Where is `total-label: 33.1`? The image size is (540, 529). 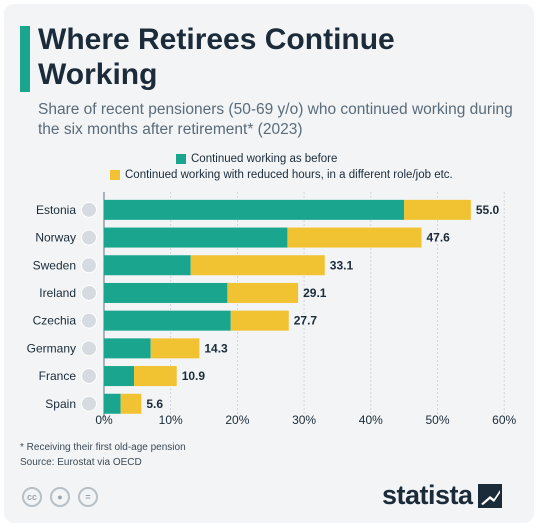 total-label: 33.1 is located at coordinates (342, 265).